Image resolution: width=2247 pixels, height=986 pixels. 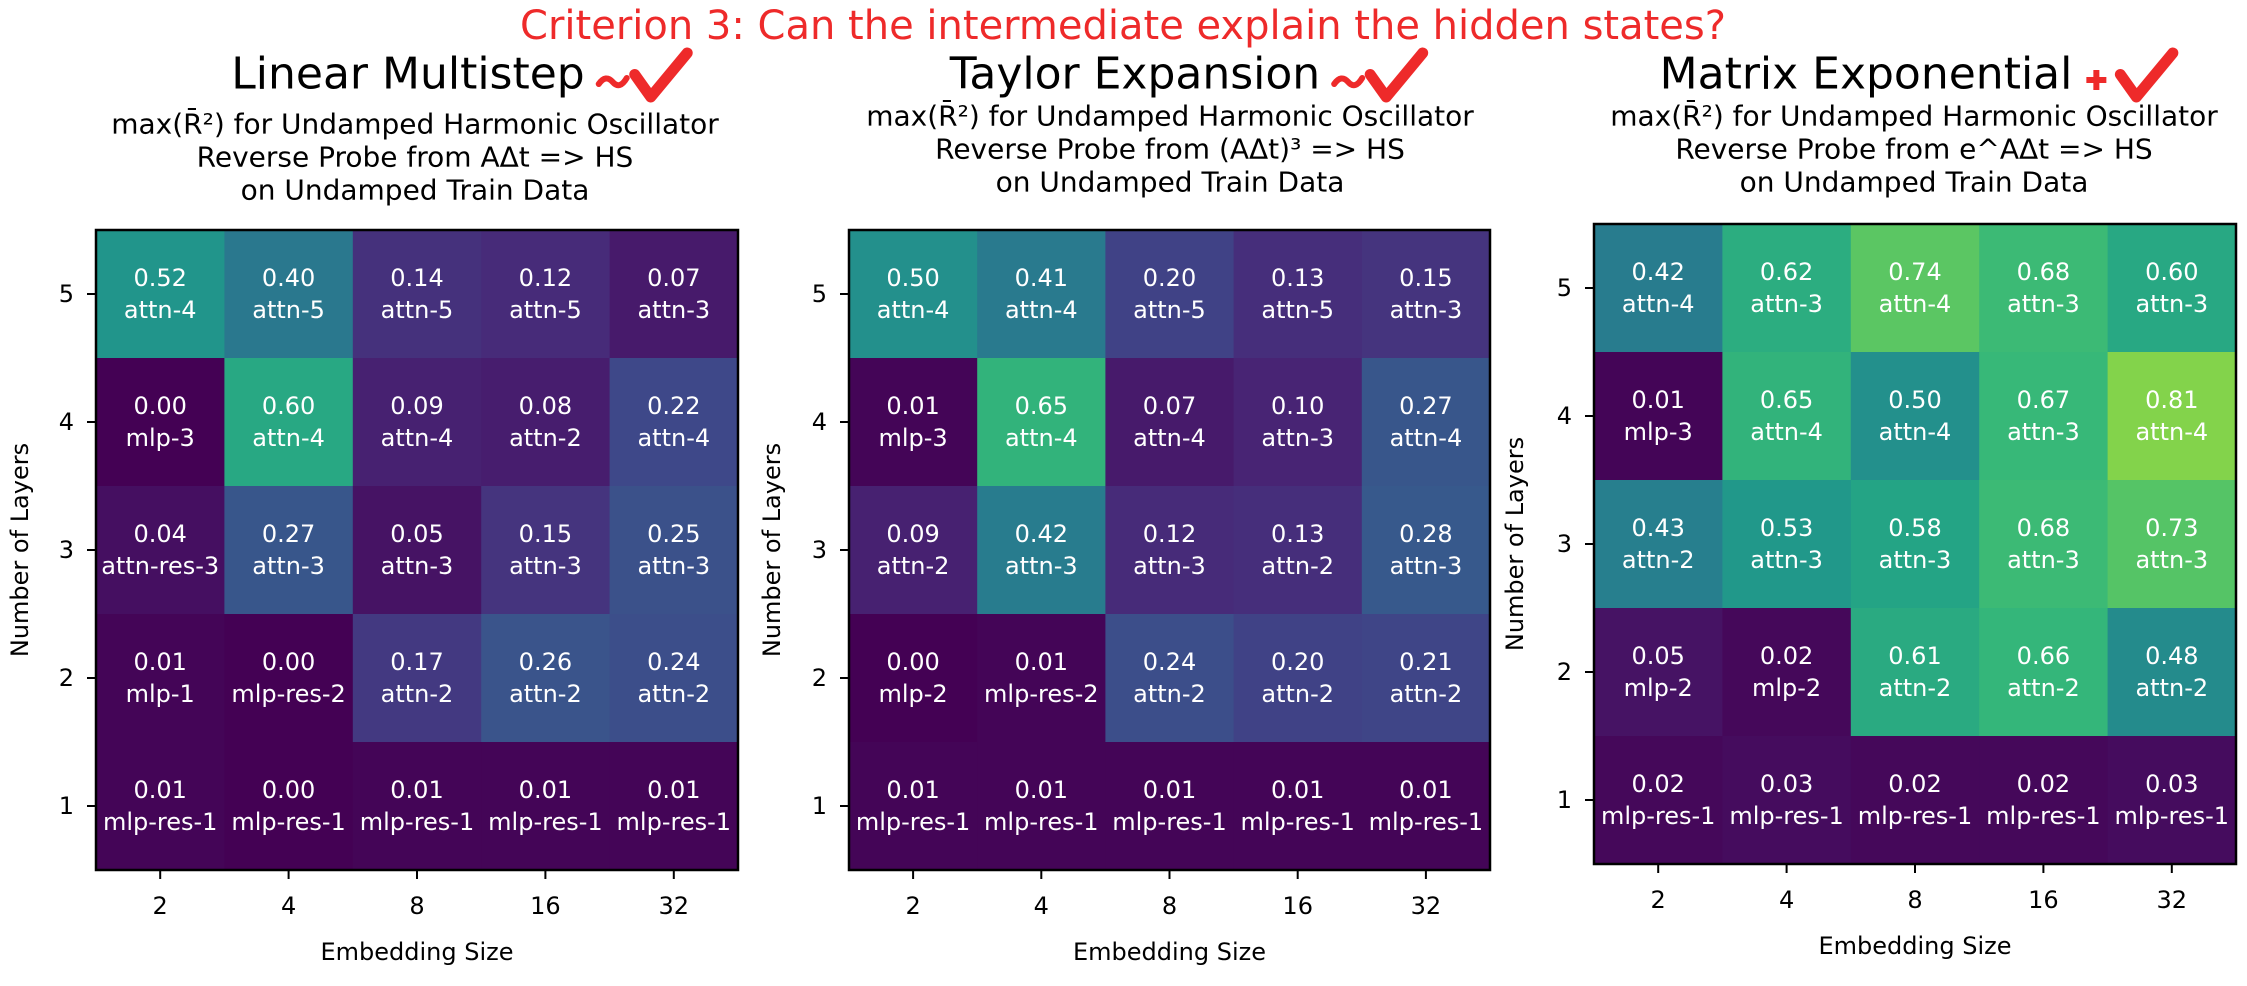 I want to click on cell-value: 0.58, so click(x=1914, y=528).